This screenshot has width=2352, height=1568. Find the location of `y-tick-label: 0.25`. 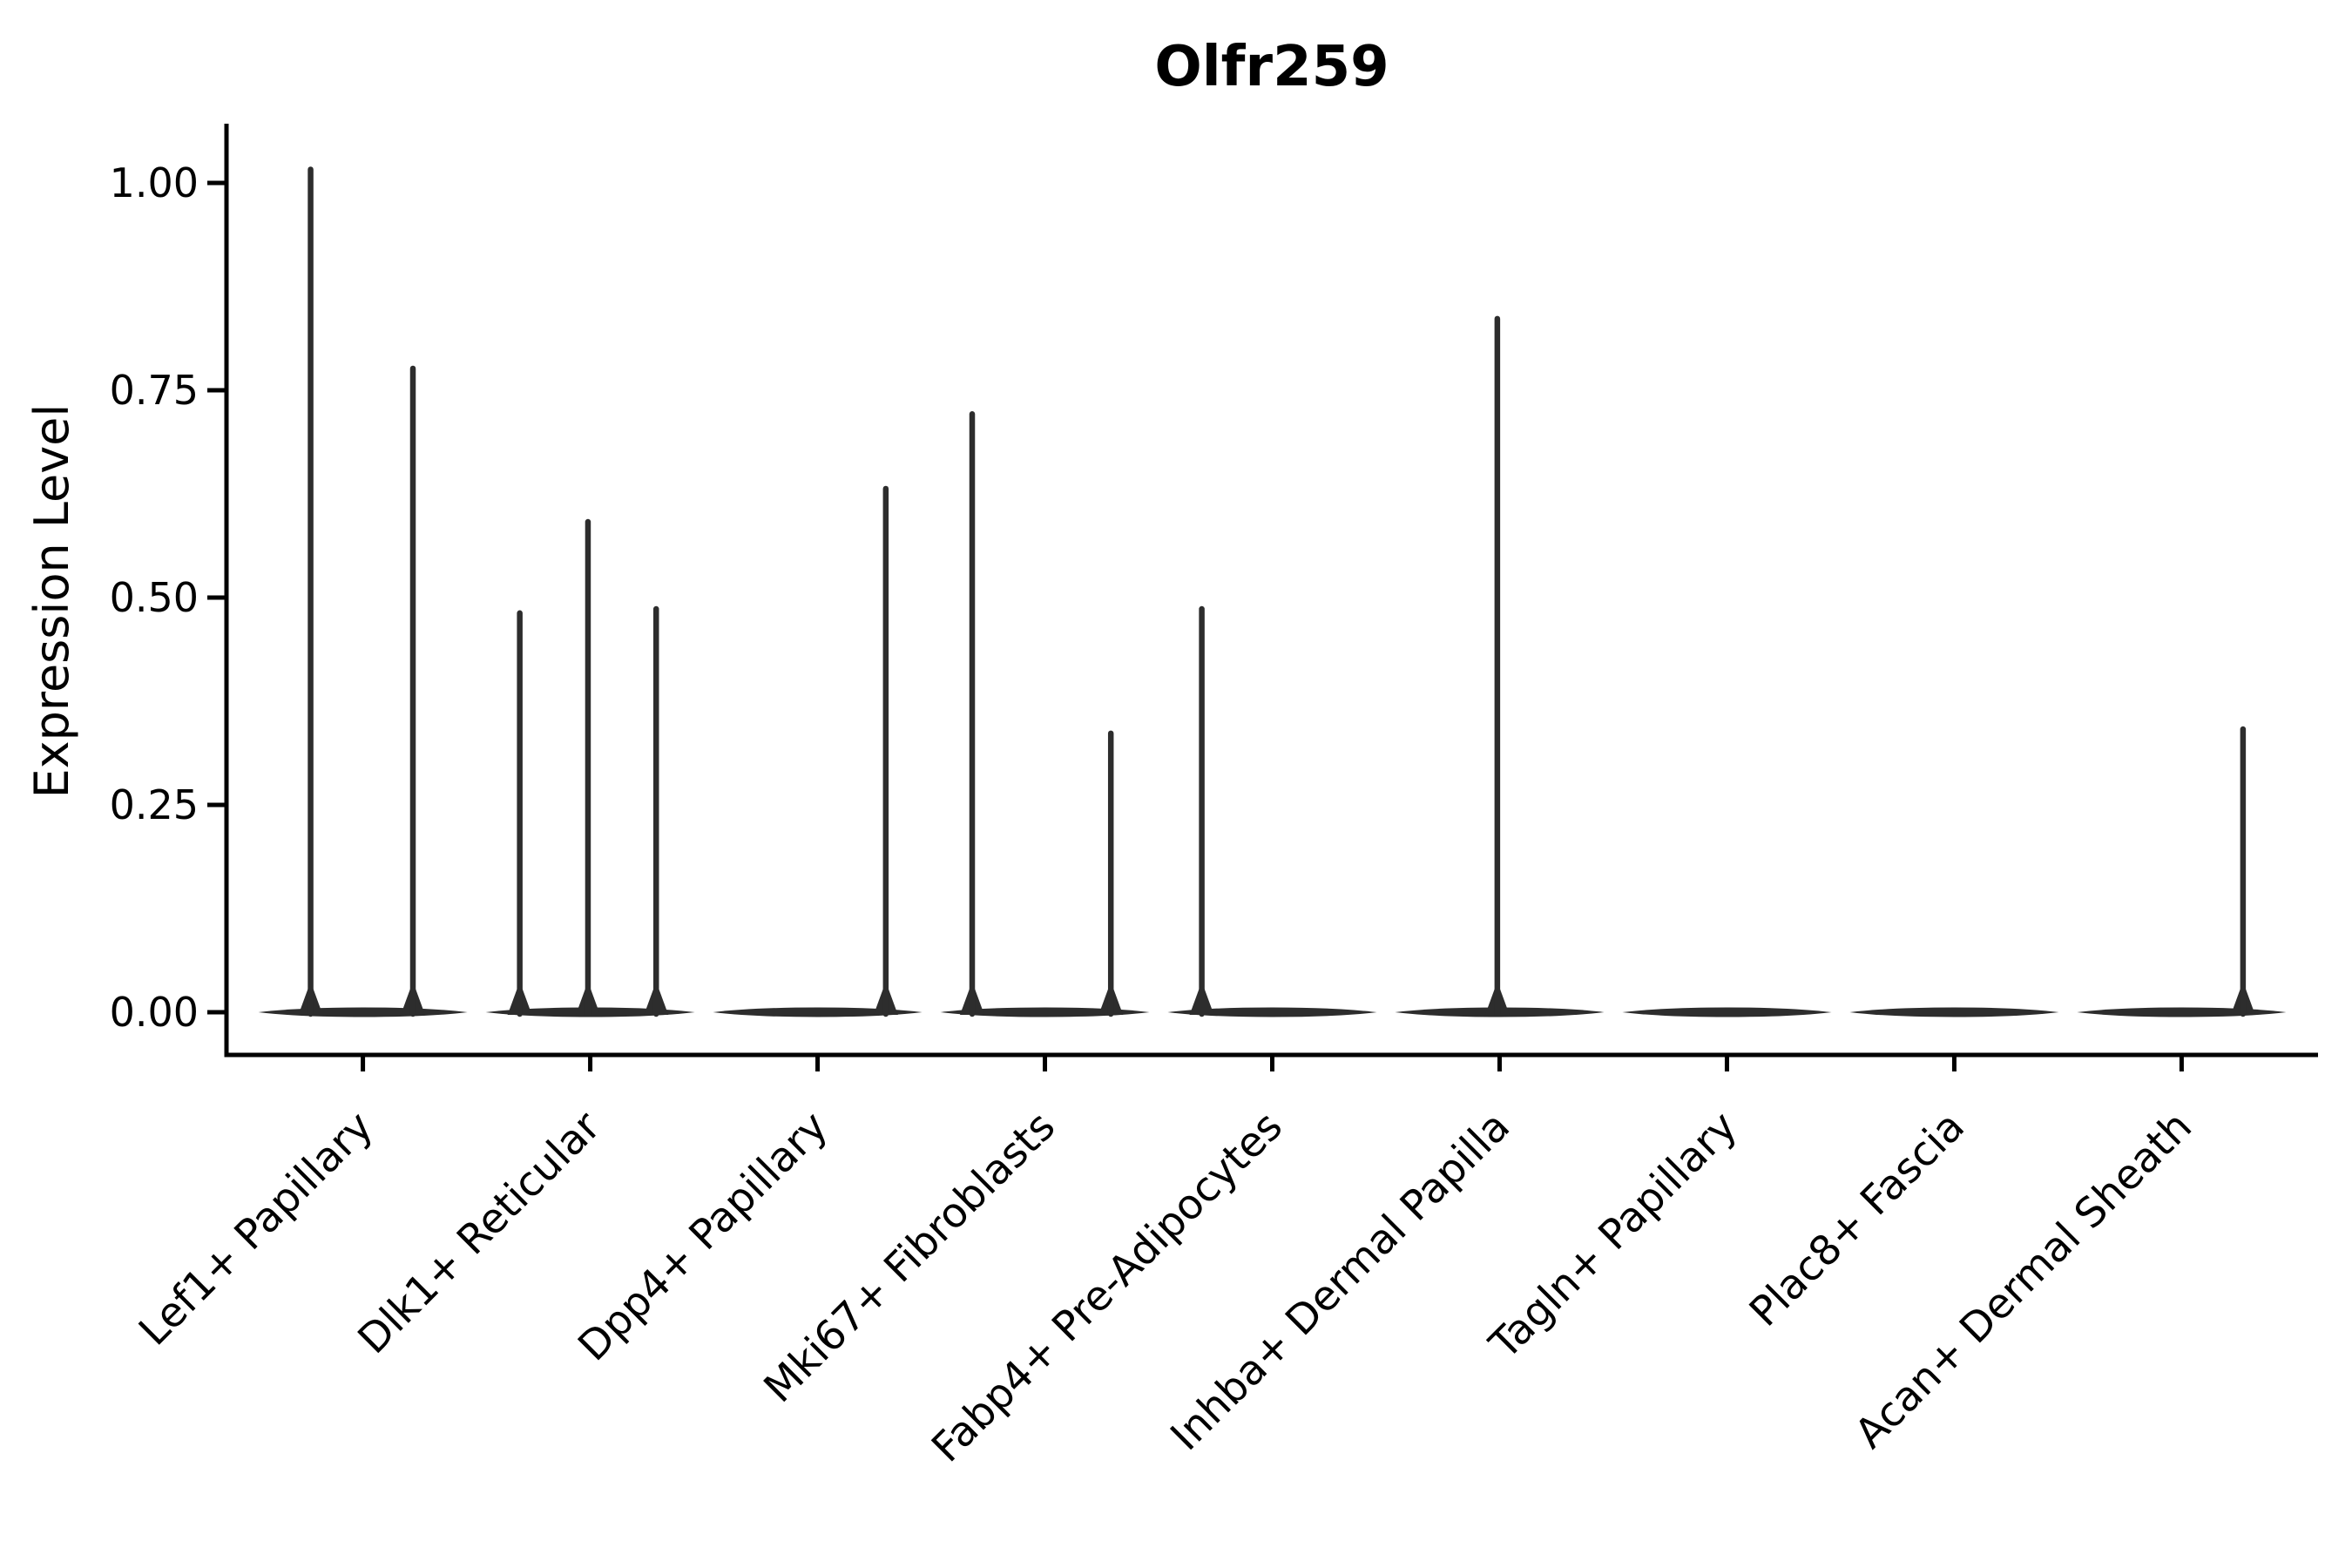

y-tick-label: 0.25 is located at coordinates (154, 805).